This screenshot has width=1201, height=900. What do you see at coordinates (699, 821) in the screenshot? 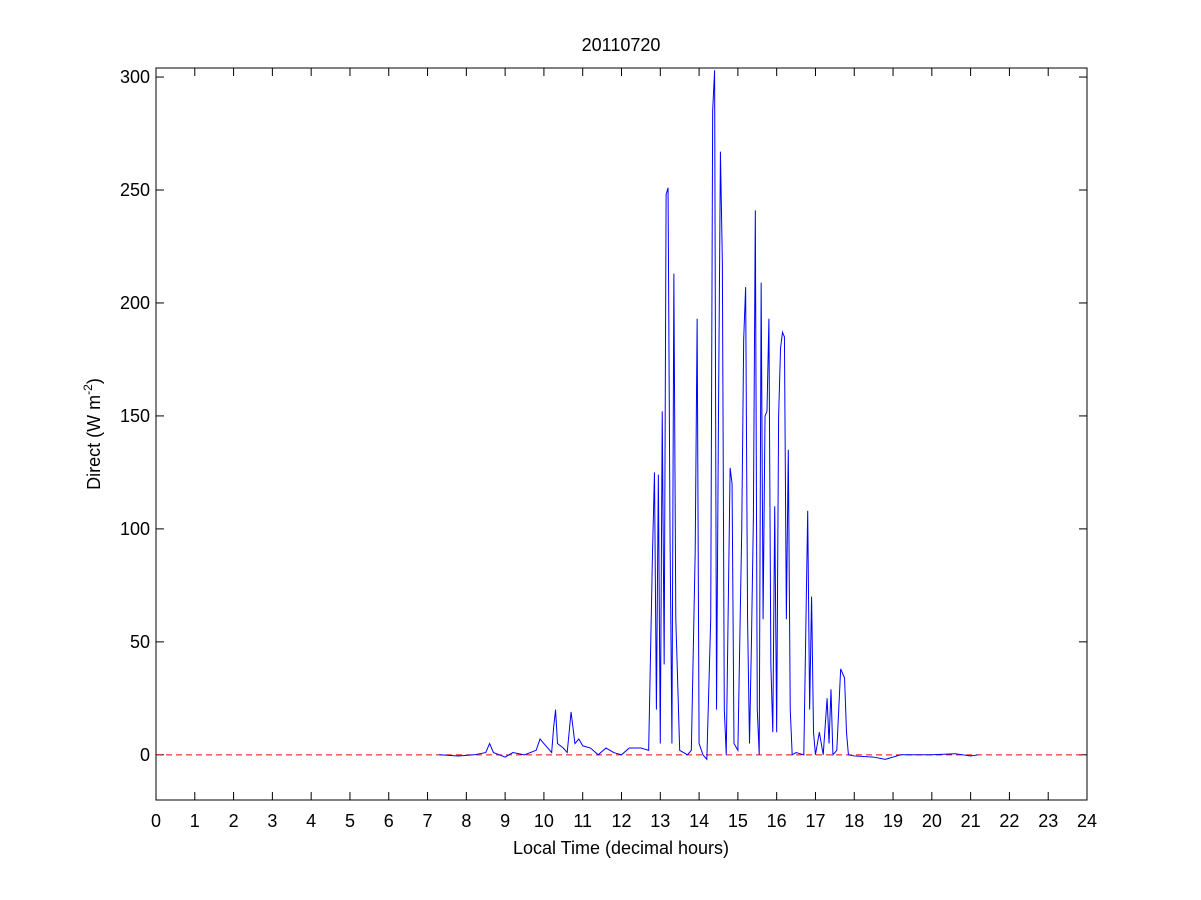
I see `x-tick-label: 14` at bounding box center [699, 821].